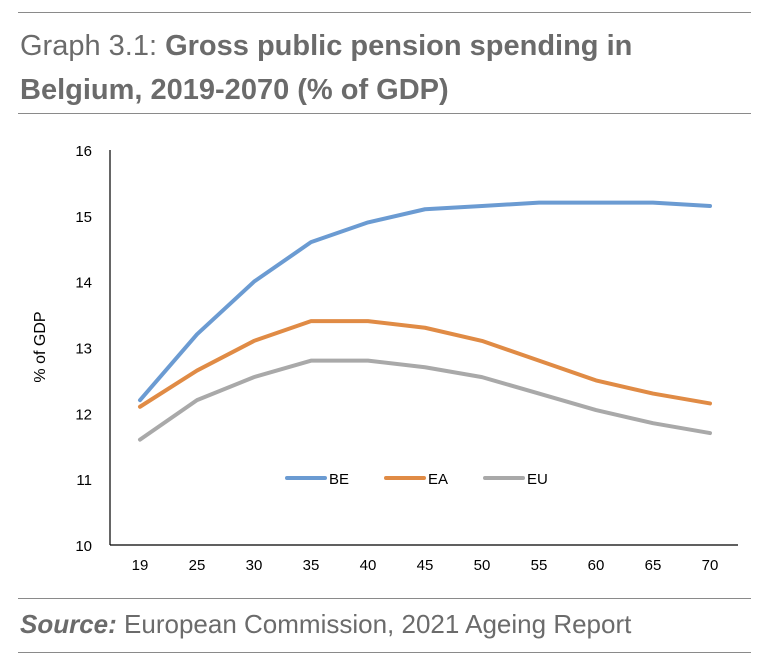 This screenshot has width=773, height=667. Describe the element at coordinates (311, 565) in the screenshot. I see `x-tick-label: 35` at that location.